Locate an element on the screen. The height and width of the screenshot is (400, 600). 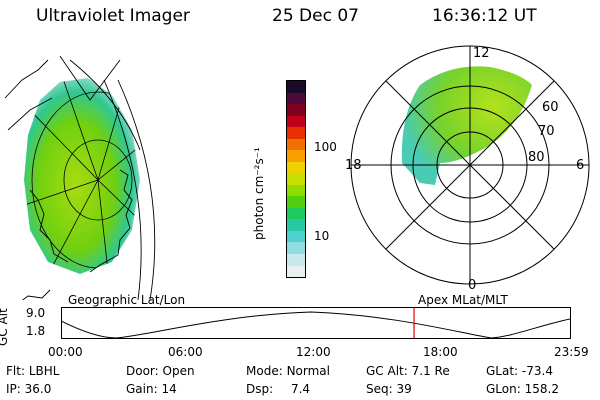
polar-mlt-label-0: 0 is located at coordinates (472, 285).